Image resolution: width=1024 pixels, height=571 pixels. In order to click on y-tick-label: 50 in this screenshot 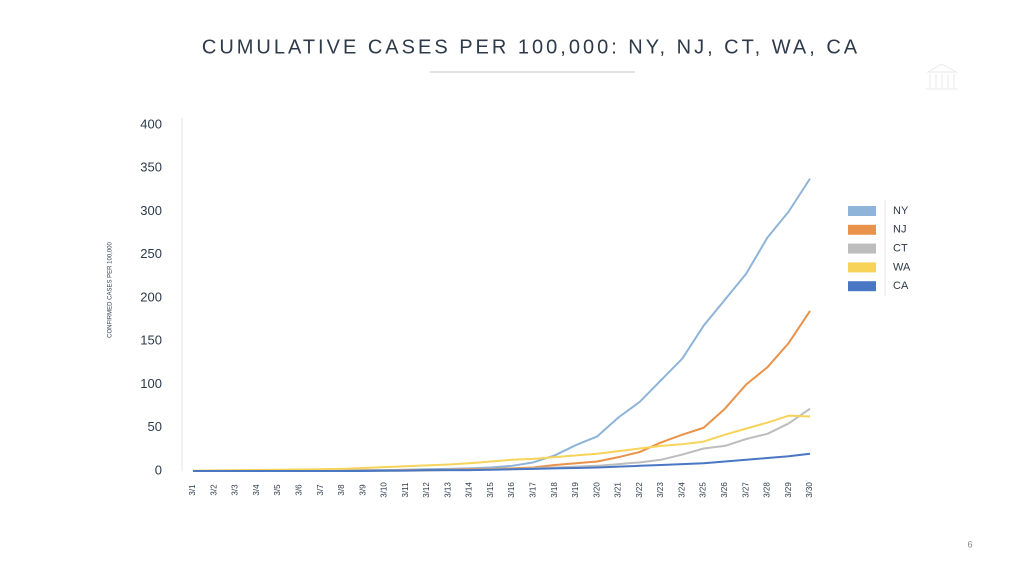, I will do `click(155, 426)`.